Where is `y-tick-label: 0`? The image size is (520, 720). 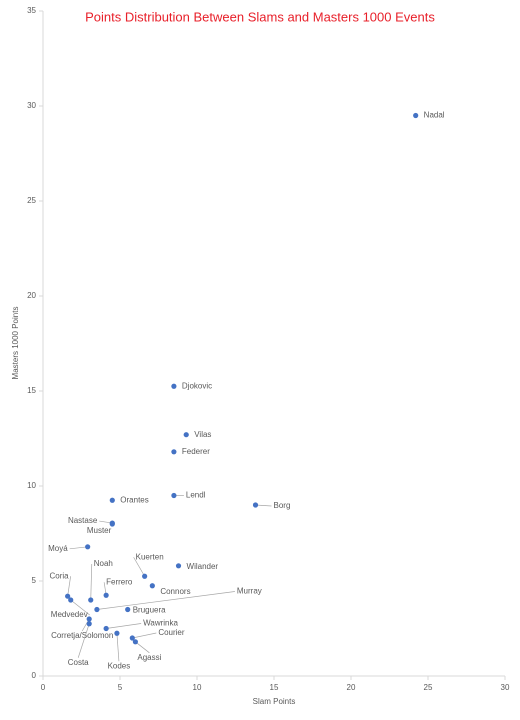 y-tick-label: 0 is located at coordinates (34, 675).